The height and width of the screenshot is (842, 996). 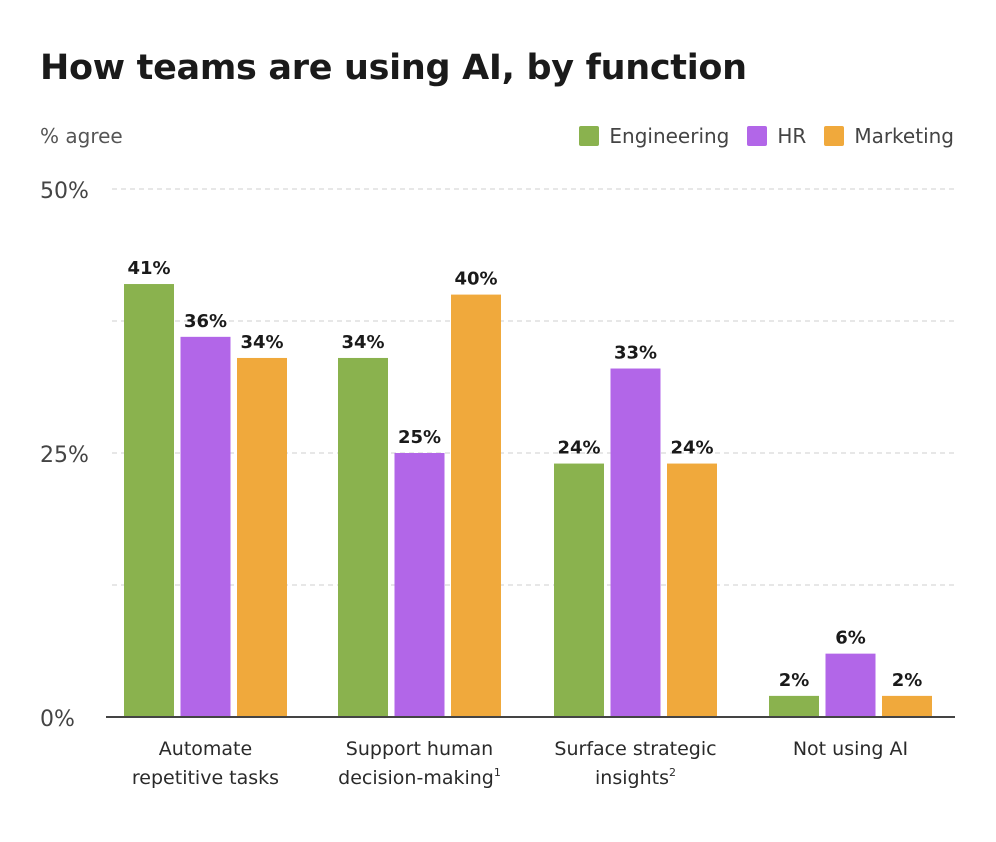 I want to click on legend-item-marketing: Marketing, so click(x=889, y=136).